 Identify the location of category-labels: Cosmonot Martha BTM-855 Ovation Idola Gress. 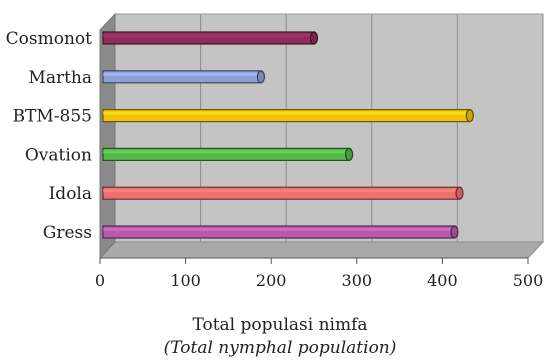
(49, 136).